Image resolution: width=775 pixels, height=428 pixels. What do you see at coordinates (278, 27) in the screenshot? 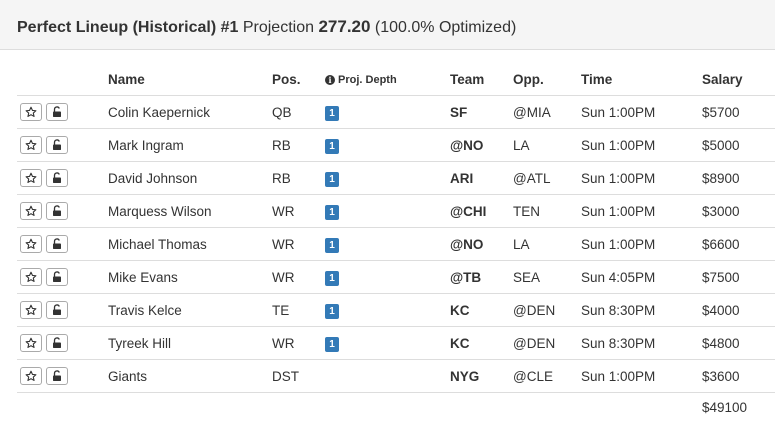
I see `projection-label: Projection` at bounding box center [278, 27].